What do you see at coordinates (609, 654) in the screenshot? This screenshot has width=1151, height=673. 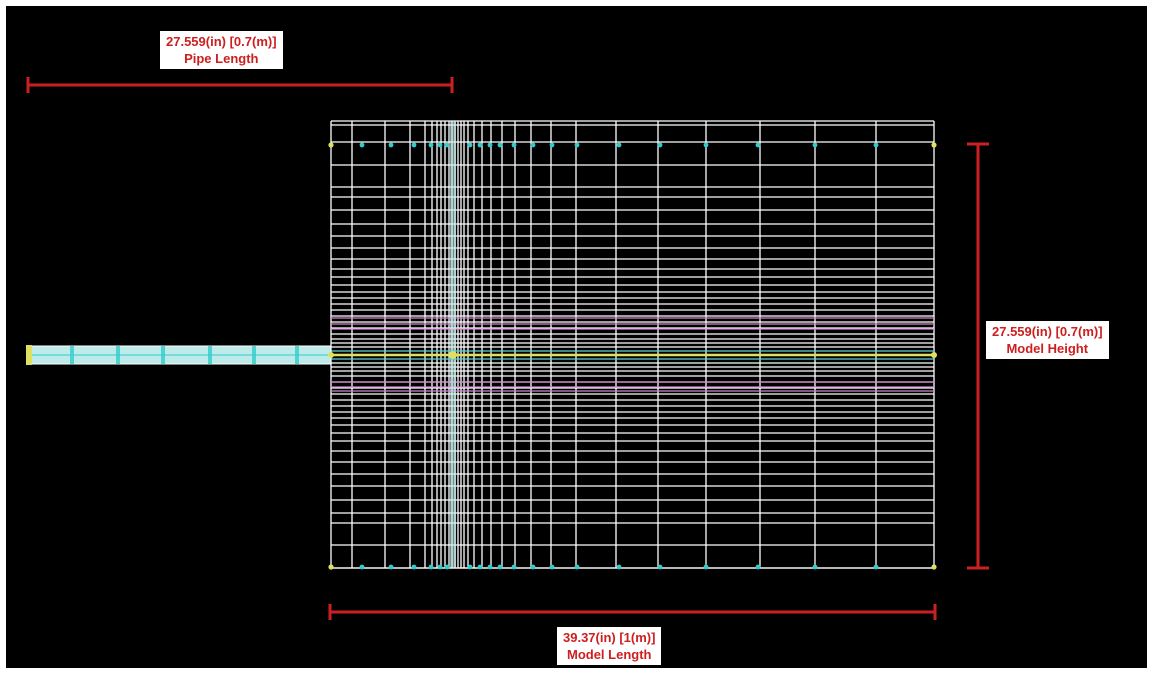 I see `model-length-name: Model Length` at bounding box center [609, 654].